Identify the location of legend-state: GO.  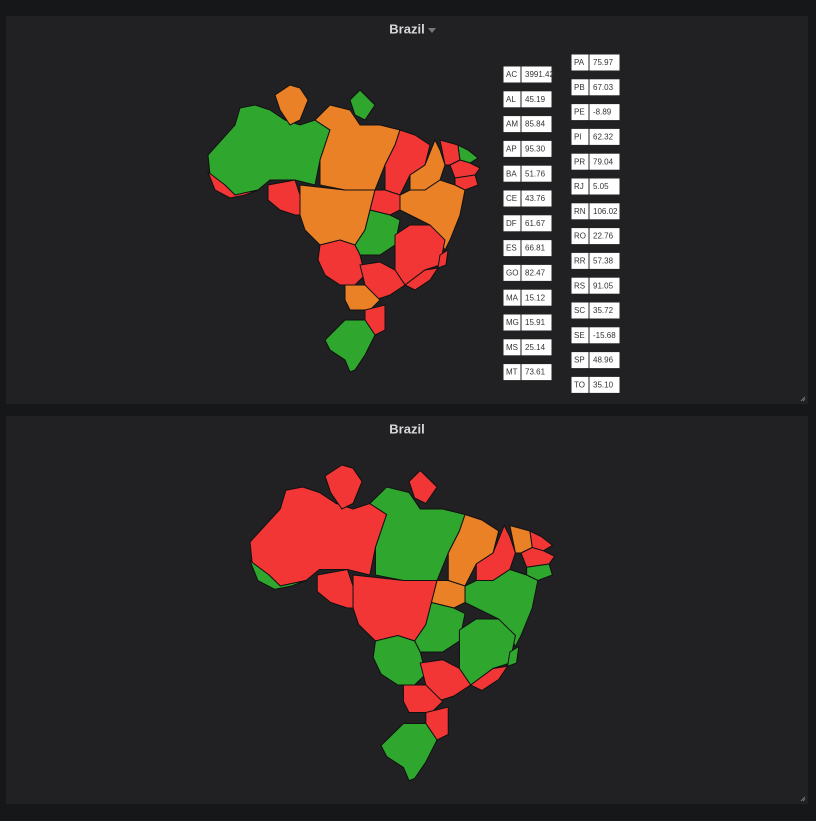
(512, 273).